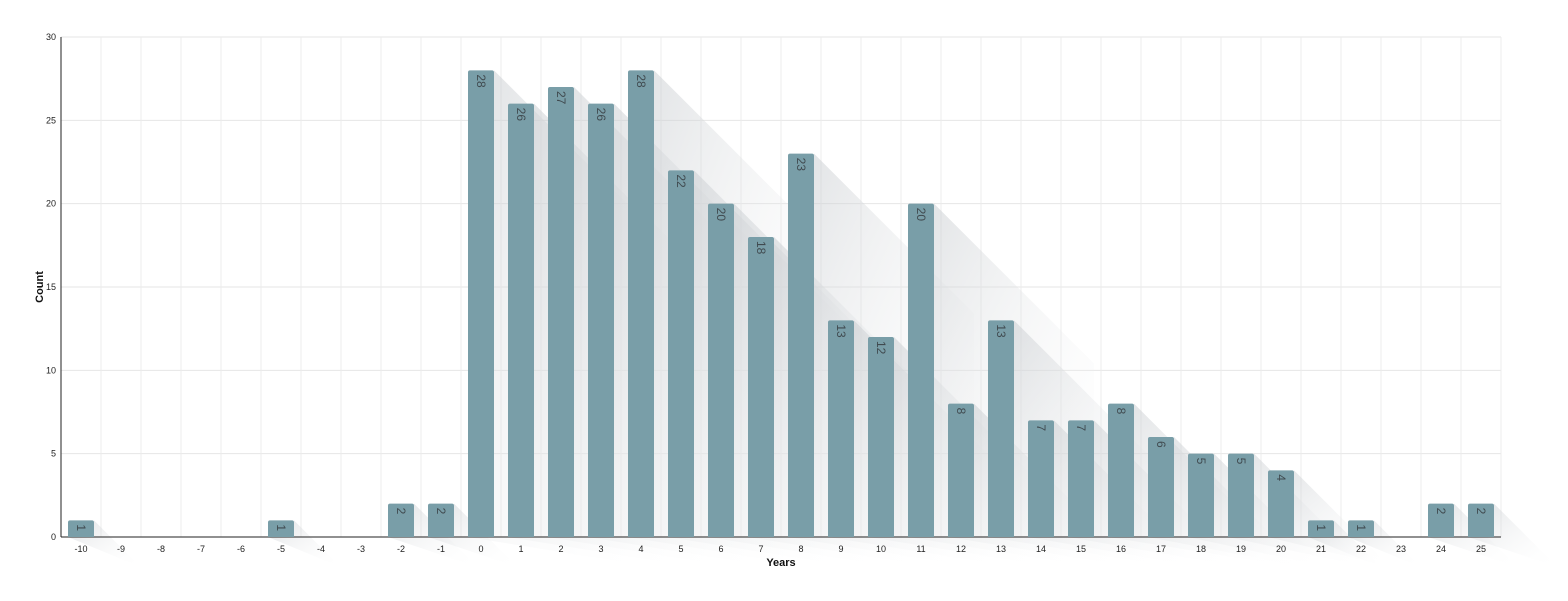 The width and height of the screenshot is (1568, 601). Describe the element at coordinates (241, 549) in the screenshot. I see `x-tick-label: -6` at that location.